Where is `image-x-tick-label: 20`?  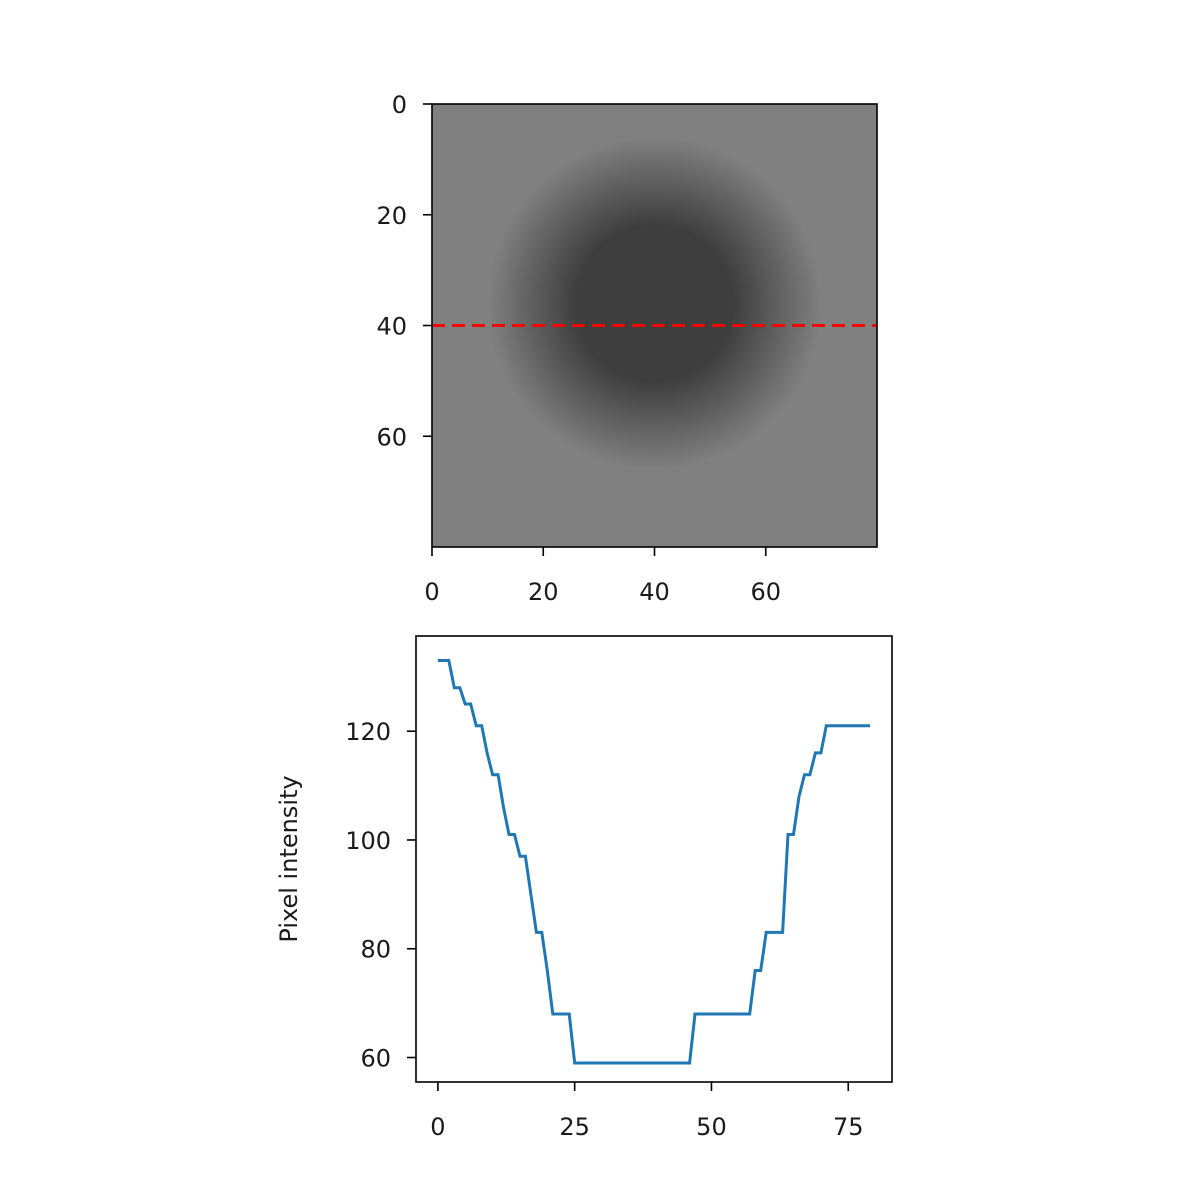
image-x-tick-label: 20 is located at coordinates (543, 592).